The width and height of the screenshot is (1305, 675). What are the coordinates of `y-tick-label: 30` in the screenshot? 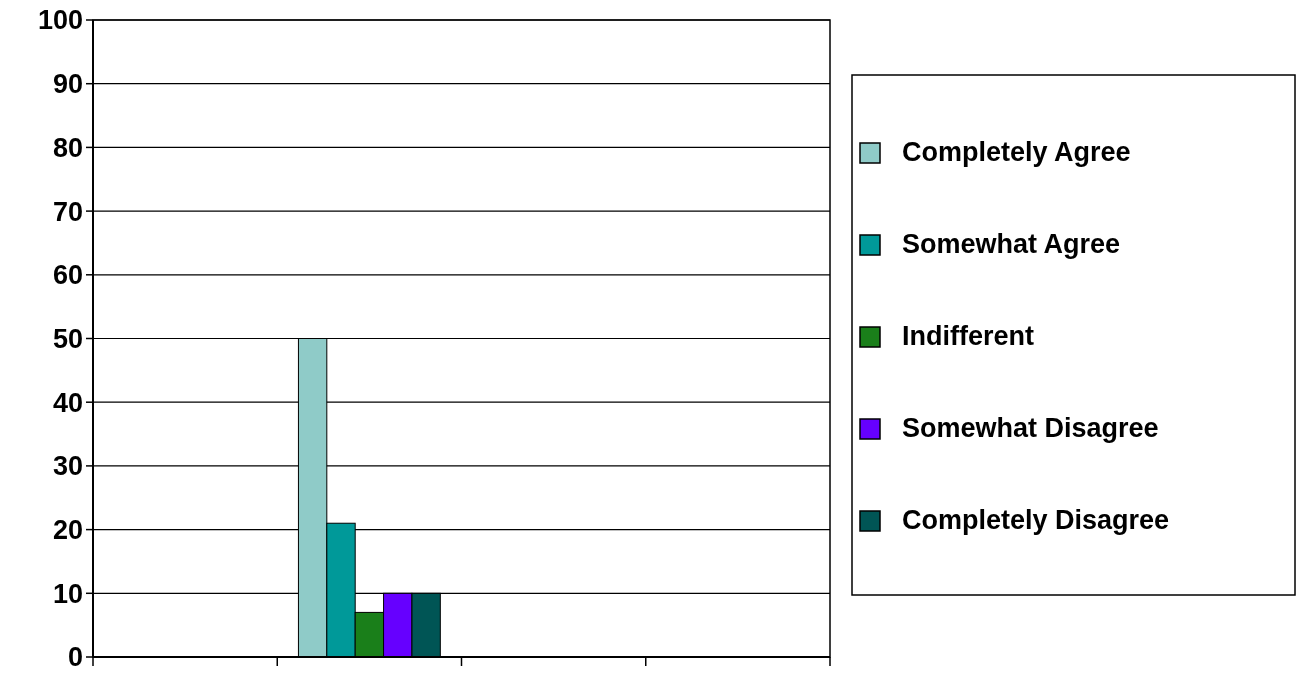 It's located at (67, 466).